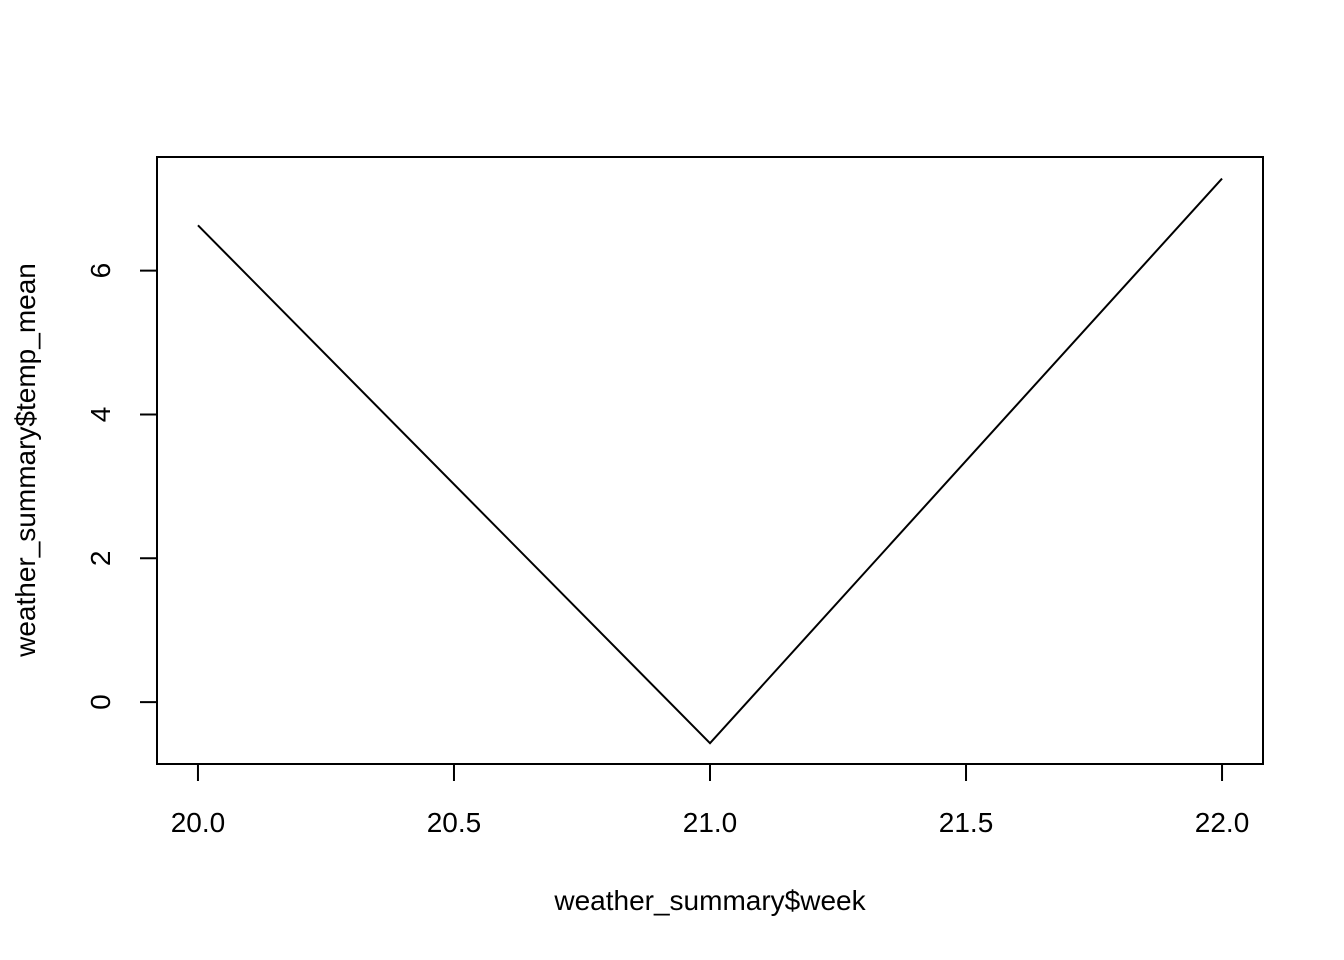 This screenshot has height=960, width=1344. Describe the element at coordinates (121, 486) in the screenshot. I see `y-axis: 0 2 4 6` at that location.